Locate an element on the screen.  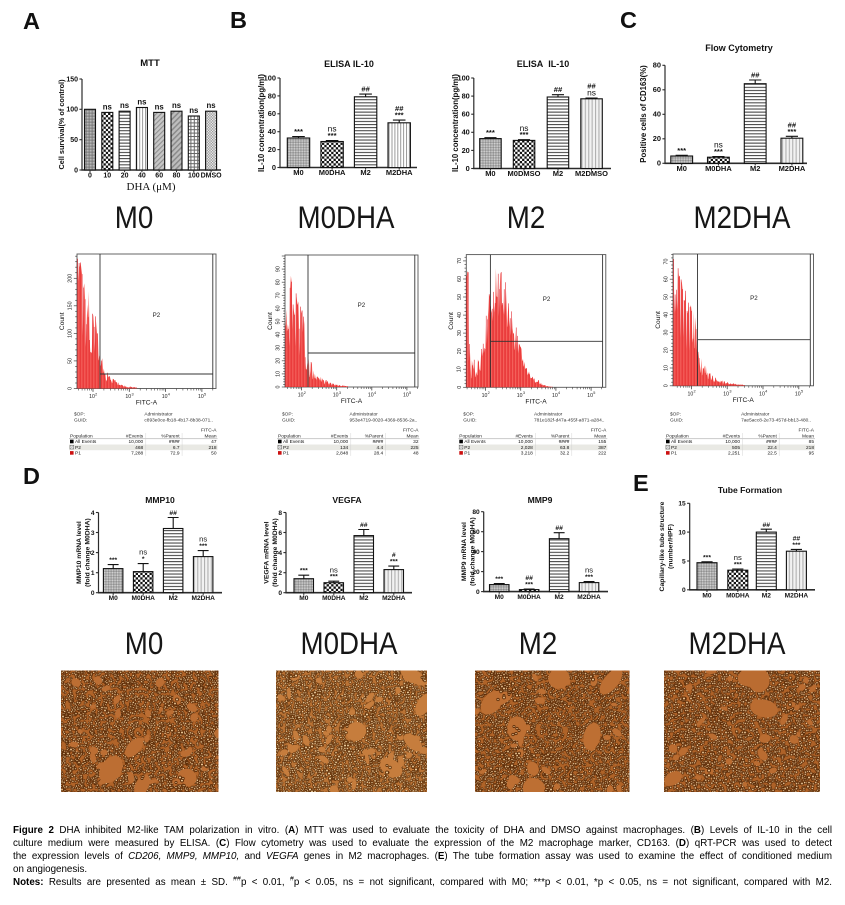
svg-text: 387 is located at coordinates (602, 448).